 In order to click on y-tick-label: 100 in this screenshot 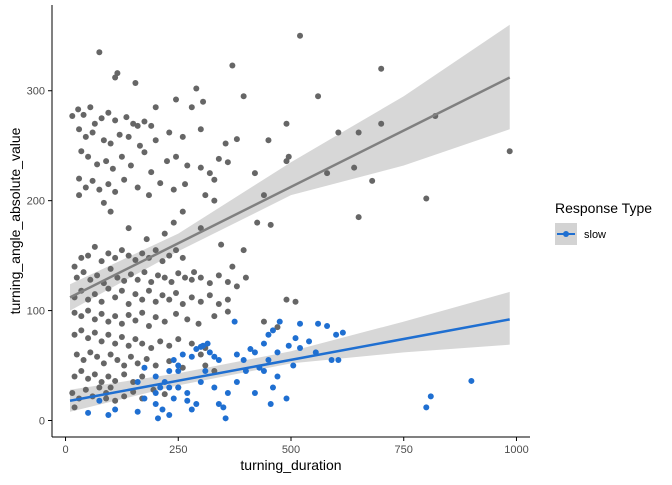, I will do `click(36, 312)`.